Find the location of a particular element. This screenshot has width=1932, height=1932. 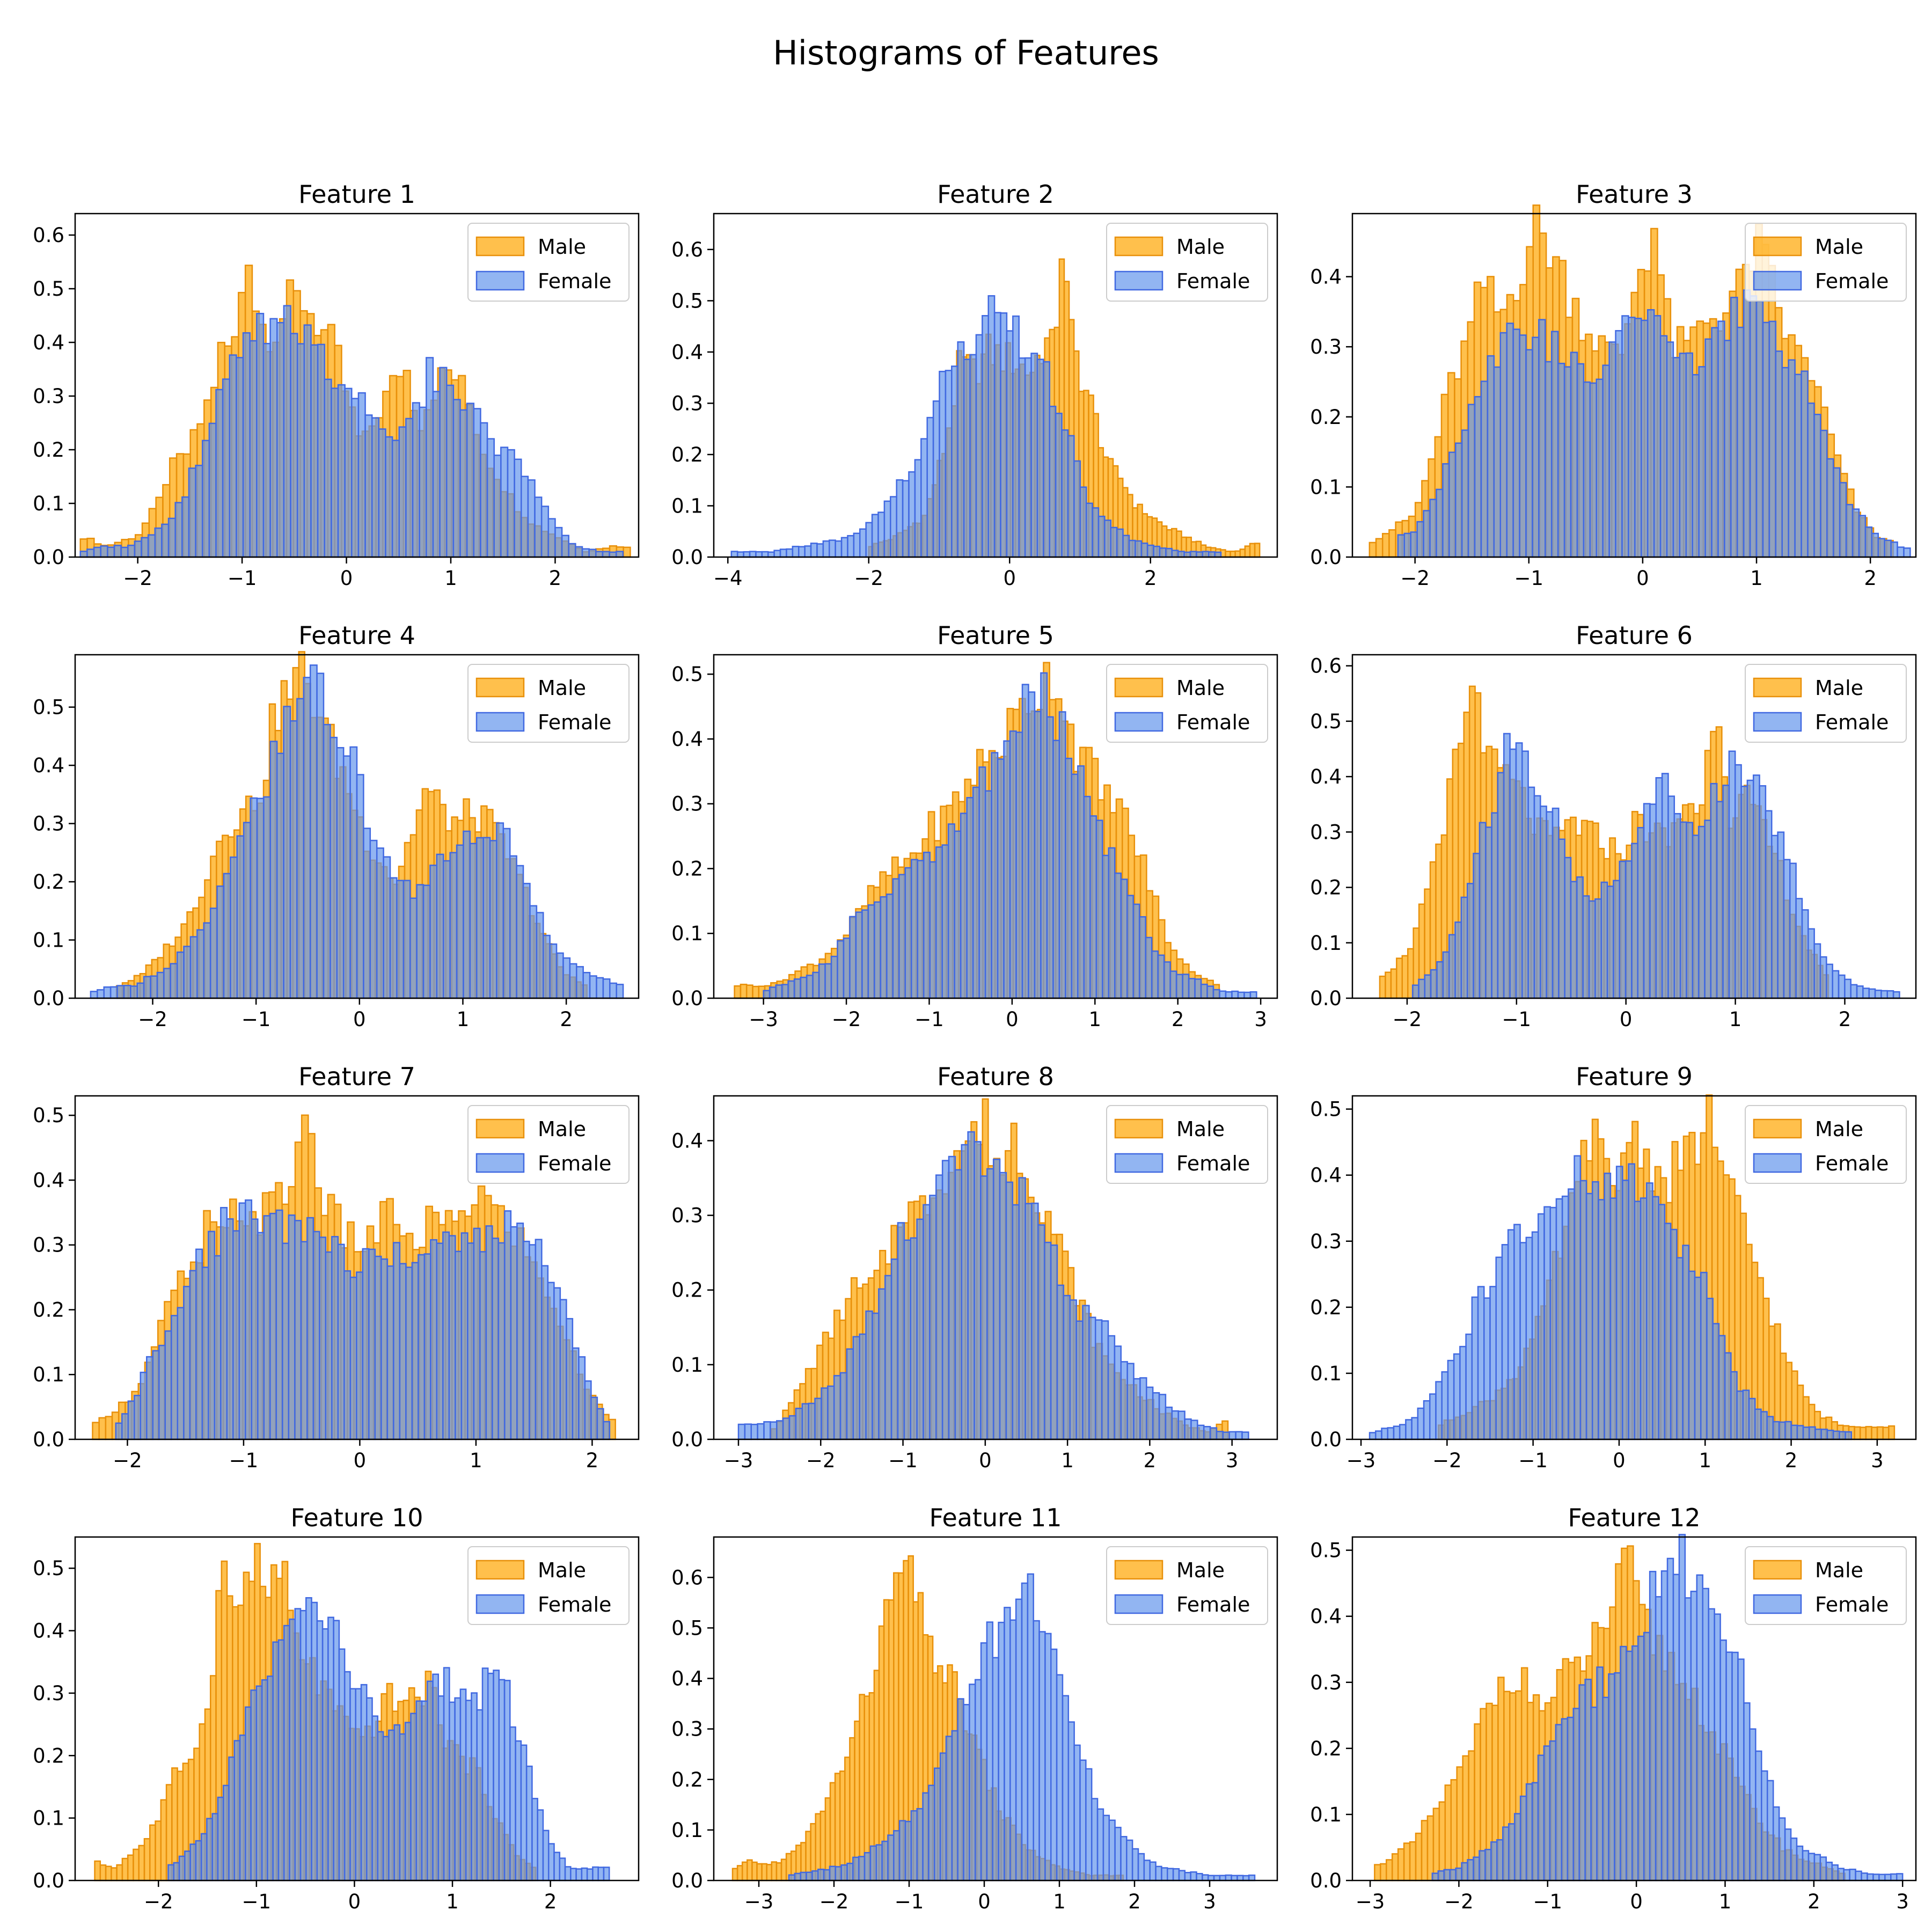

y-tick-label: 0.4 is located at coordinates (48, 1180).